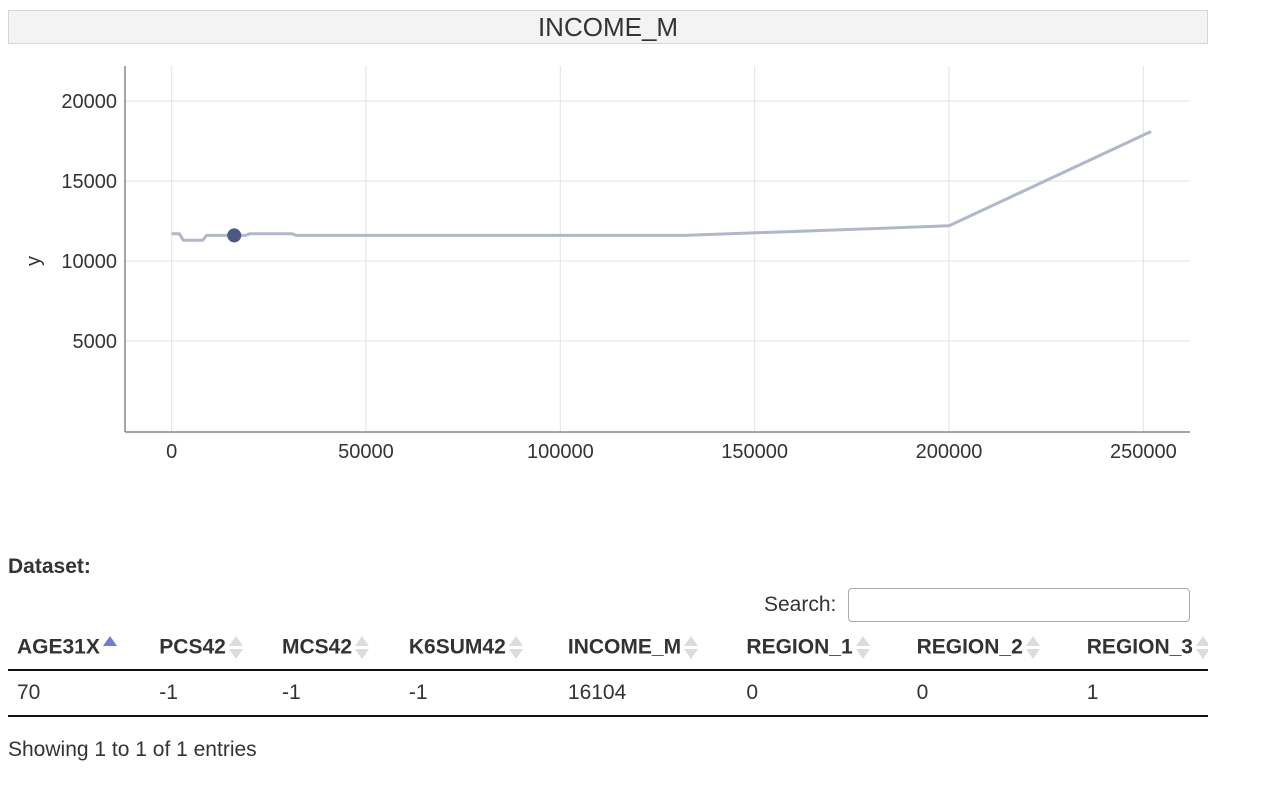  I want to click on column-header-region-3: REGION_3, so click(1142, 648).